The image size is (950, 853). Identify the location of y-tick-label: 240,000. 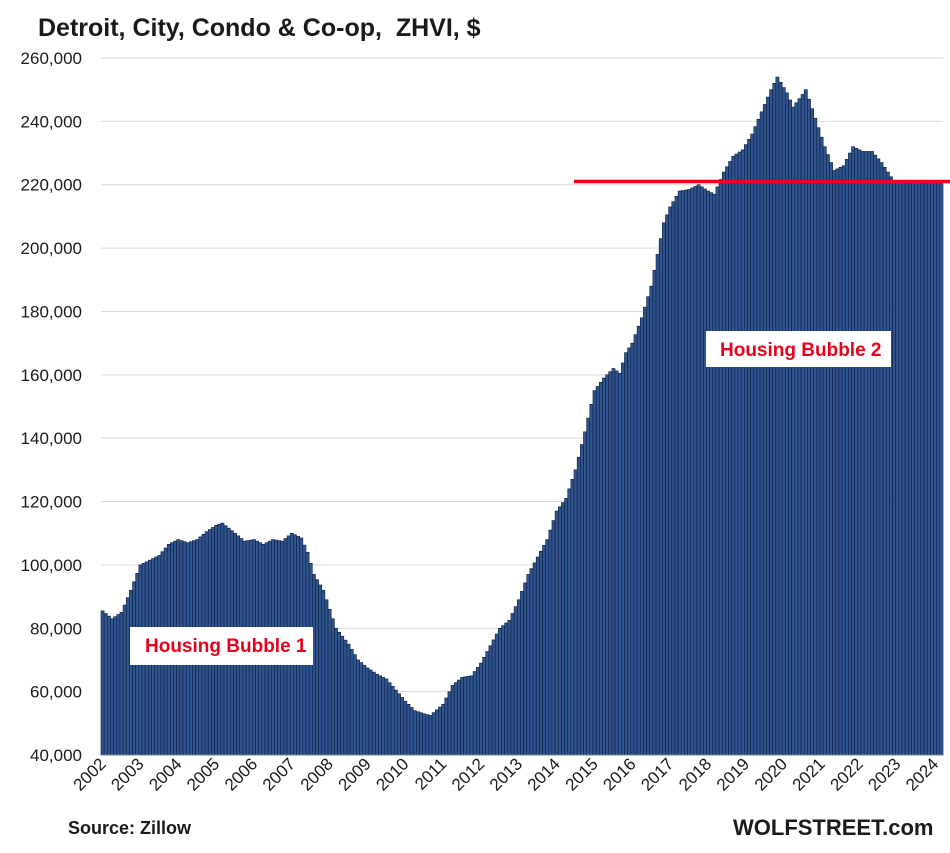
(51, 121).